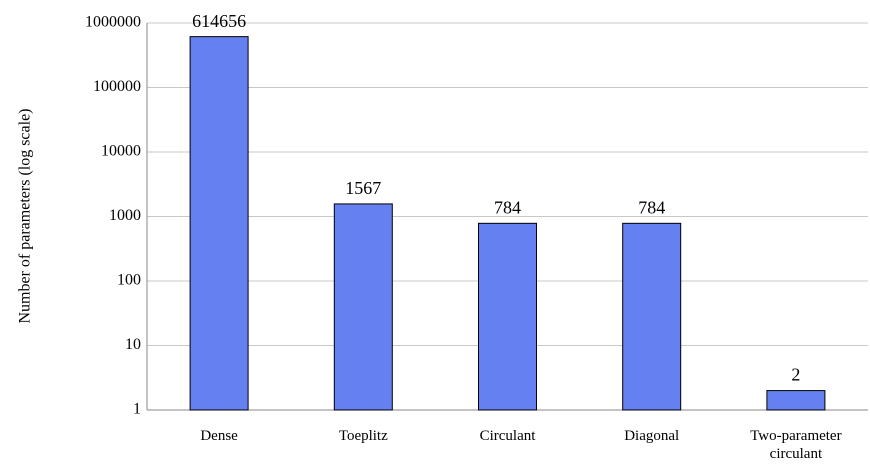  Describe the element at coordinates (219, 436) in the screenshot. I see `x-tick-label: Dense` at that location.